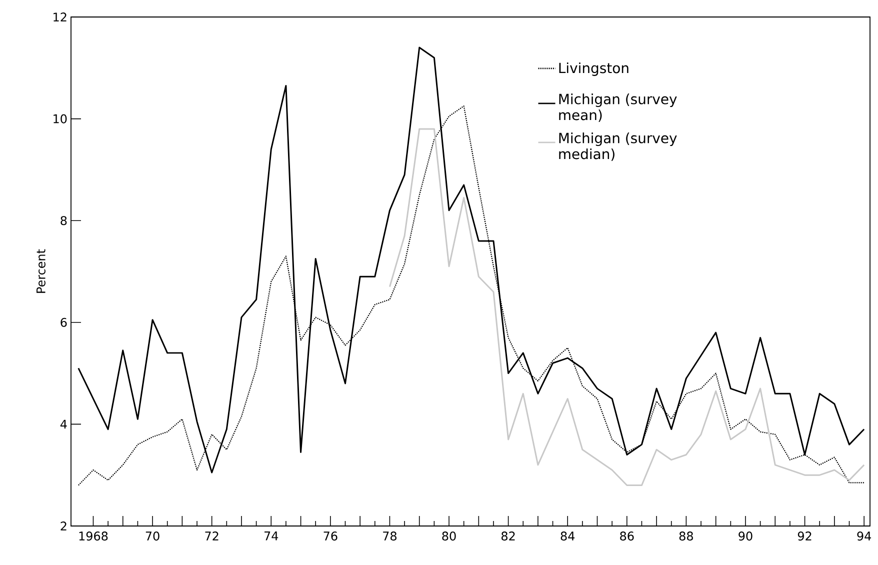 The height and width of the screenshot is (565, 878). I want to click on legend-label: Livingston, so click(593, 69).